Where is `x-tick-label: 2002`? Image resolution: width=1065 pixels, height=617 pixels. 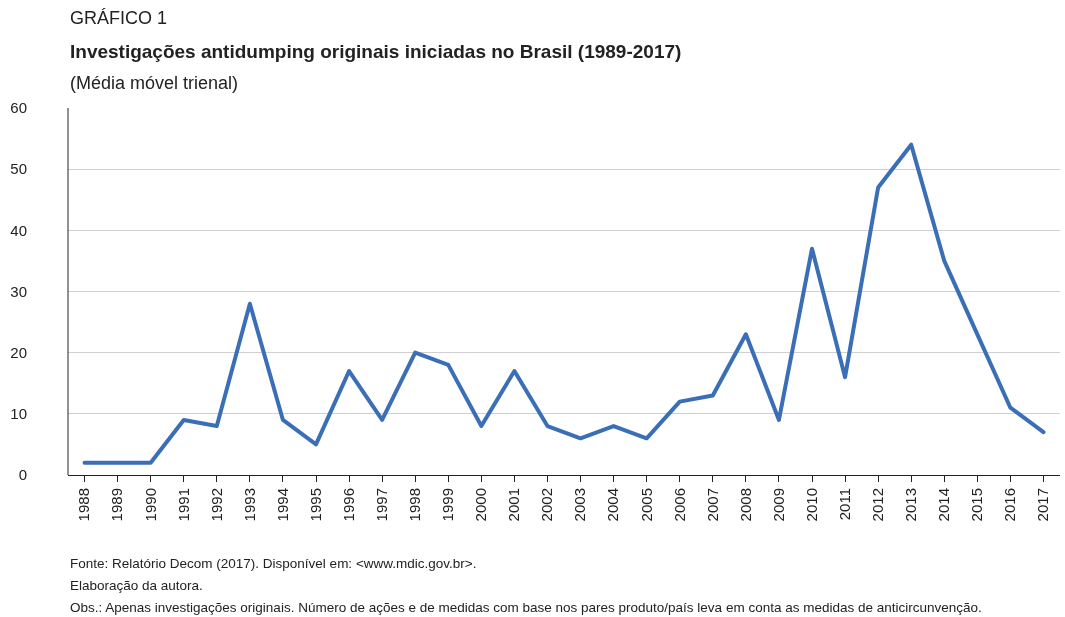
x-tick-label: 2002 is located at coordinates (547, 505).